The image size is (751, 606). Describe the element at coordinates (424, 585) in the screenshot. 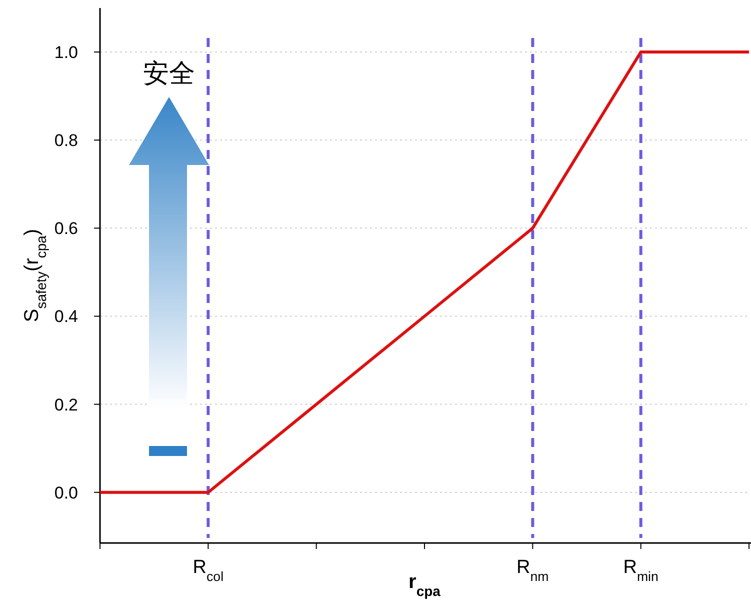

I see `x-axis-title: r$_{cpa}$` at that location.